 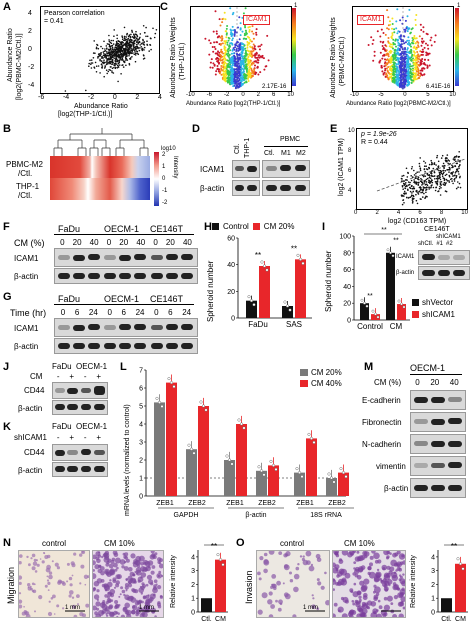 I want to click on j-sign: +, so click(x=99, y=376).